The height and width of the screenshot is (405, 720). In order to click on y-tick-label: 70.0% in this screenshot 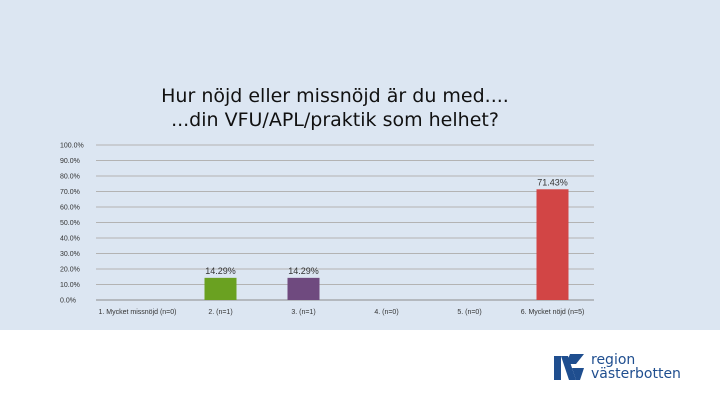, I will do `click(70, 192)`.